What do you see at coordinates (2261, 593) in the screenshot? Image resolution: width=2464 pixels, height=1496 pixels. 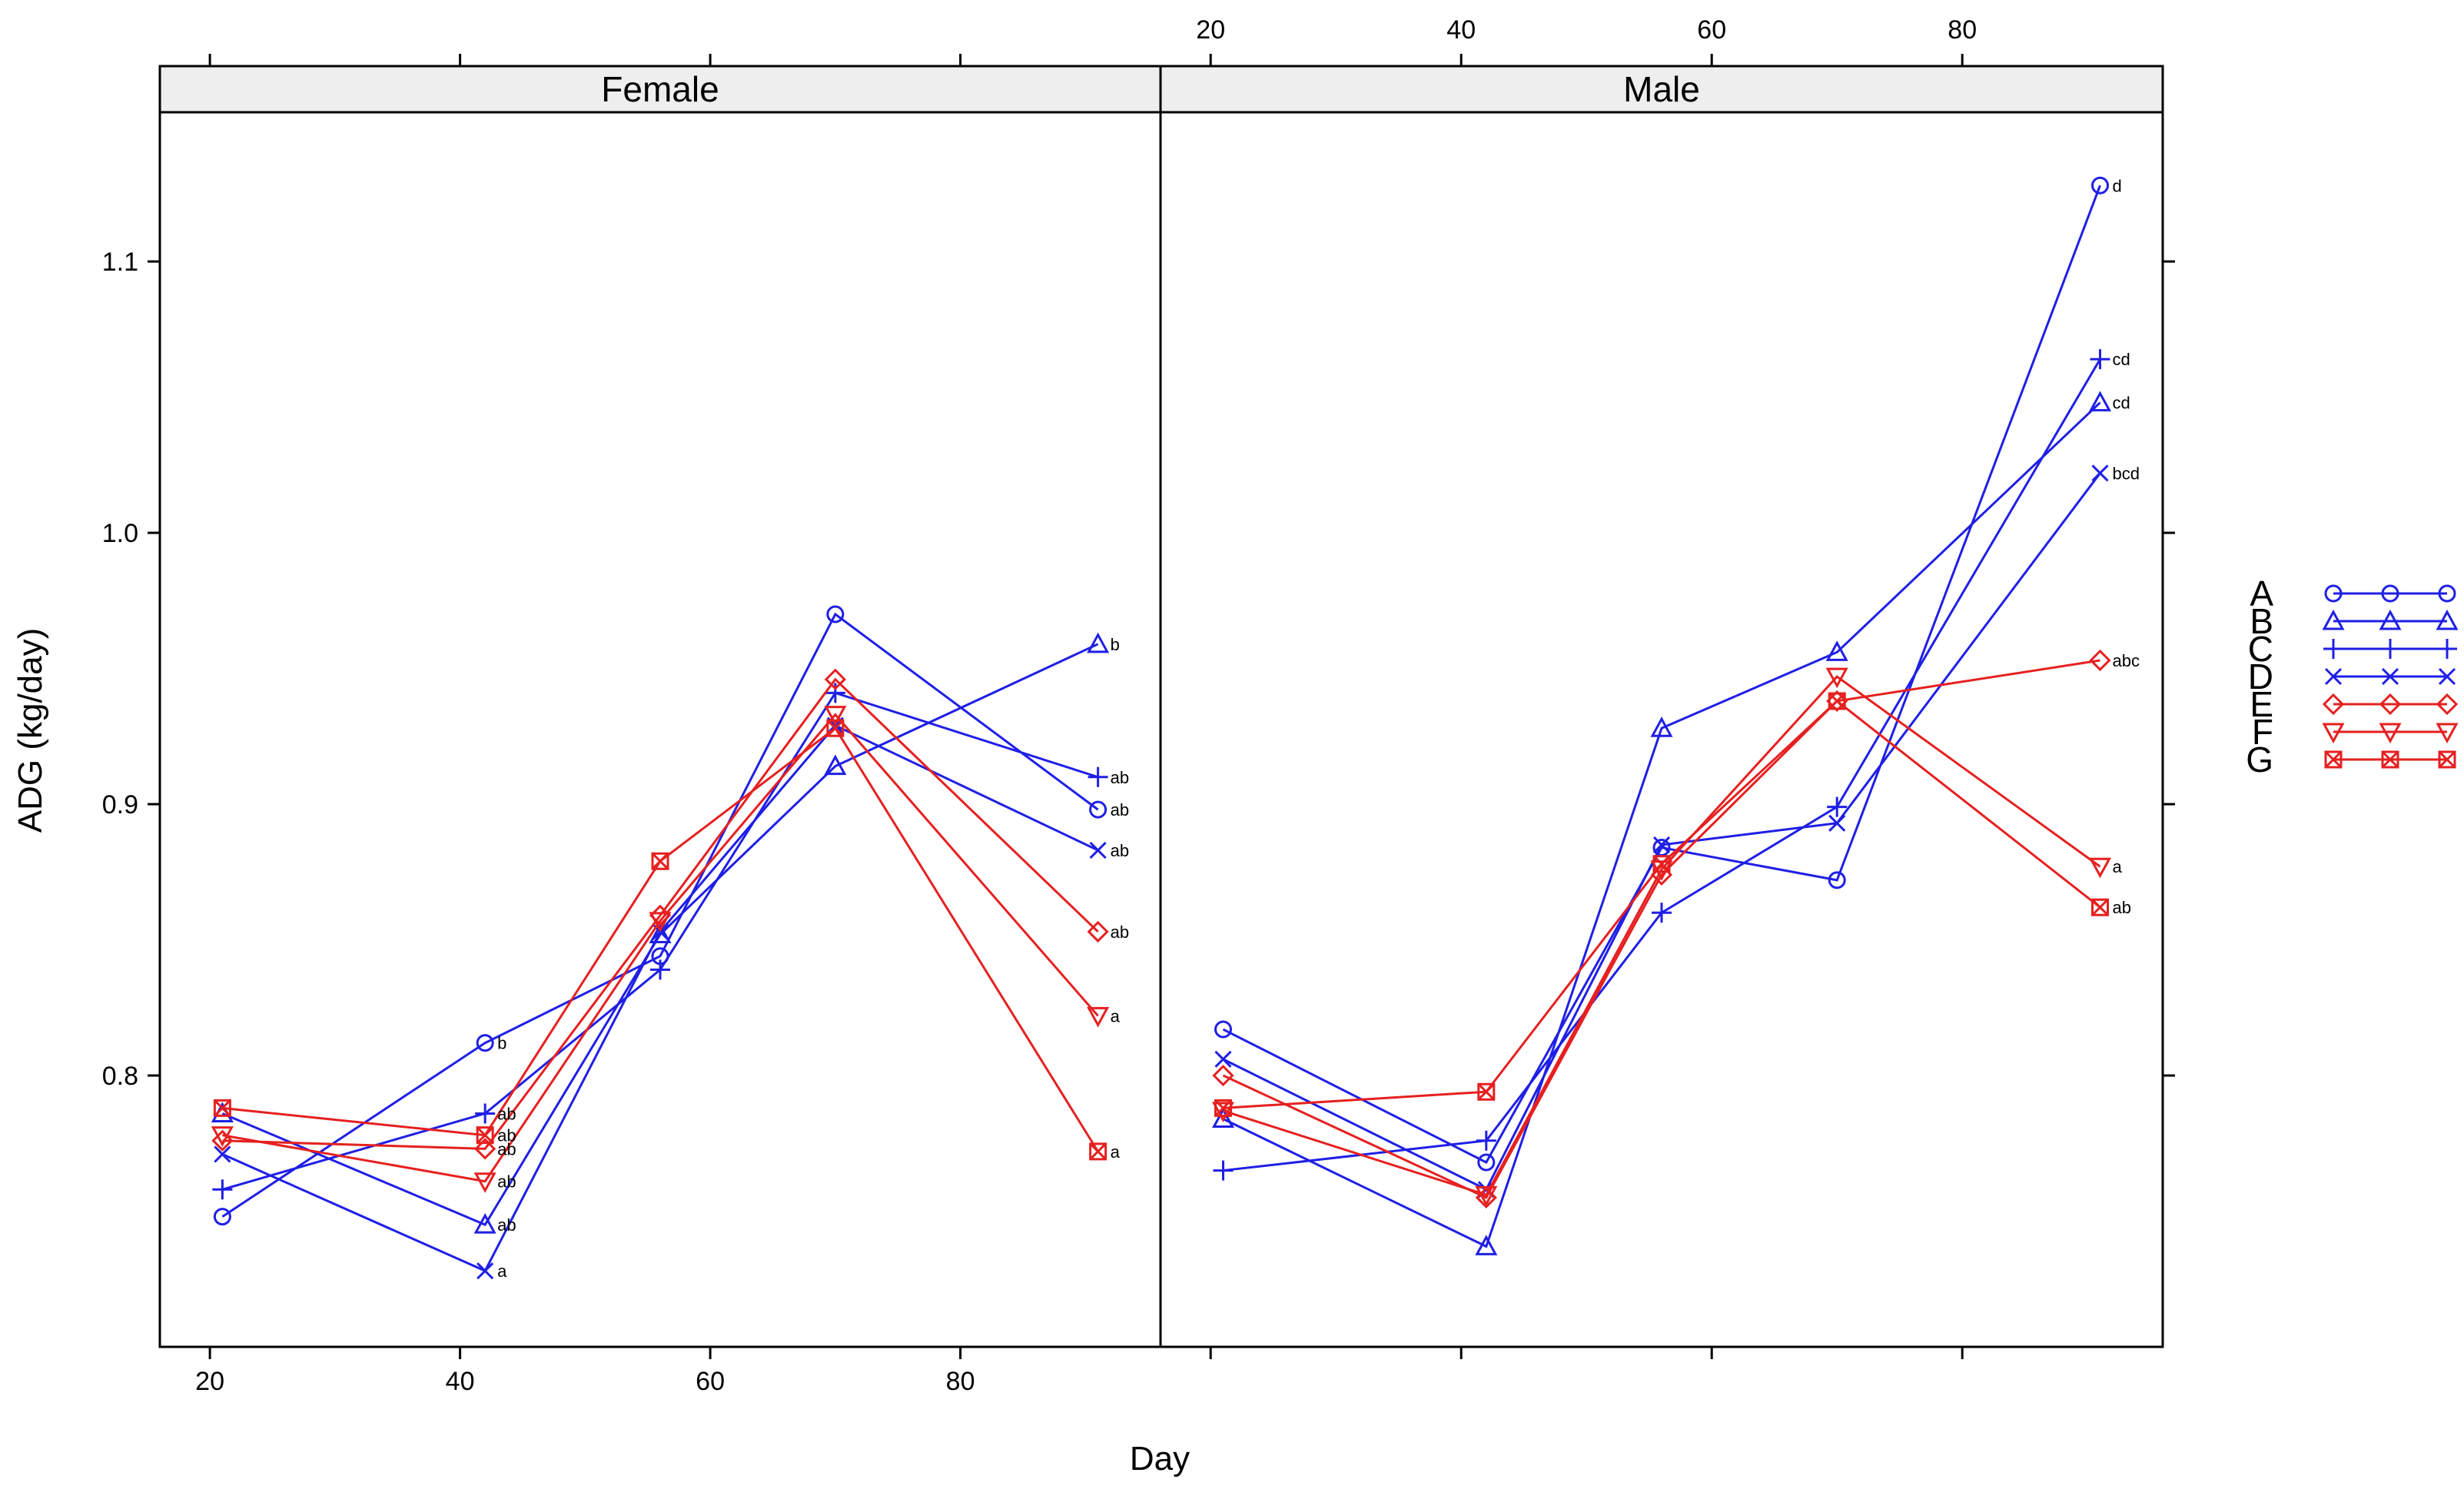 I see `legend-label-a: A` at bounding box center [2261, 593].